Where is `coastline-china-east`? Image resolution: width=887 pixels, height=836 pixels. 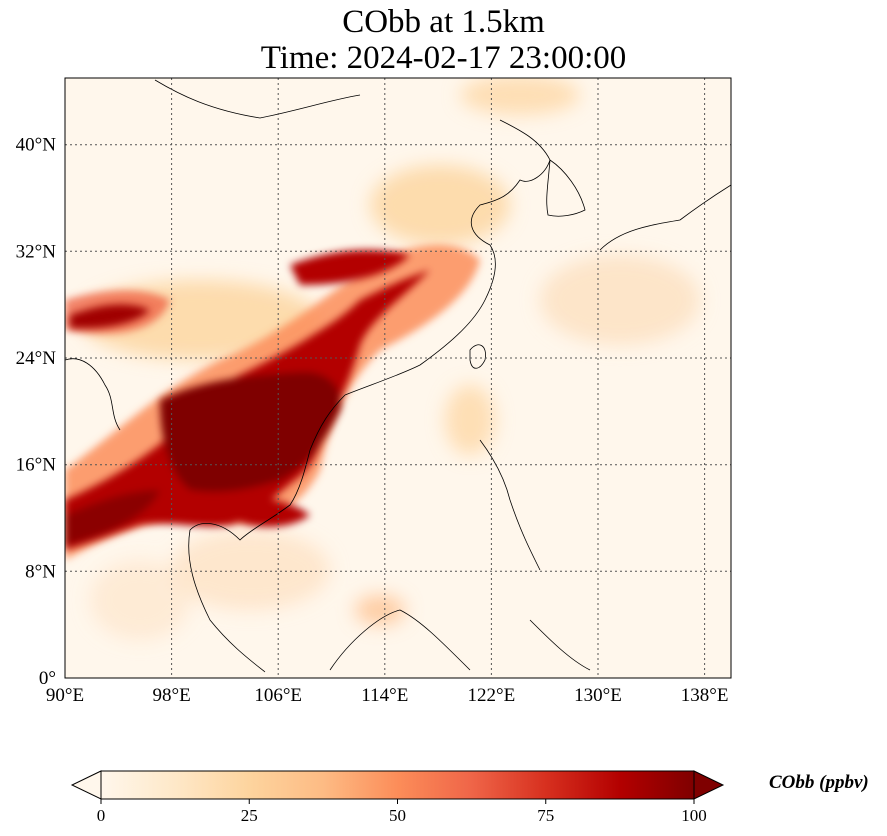
coastline-china-east is located at coordinates (447, 257).